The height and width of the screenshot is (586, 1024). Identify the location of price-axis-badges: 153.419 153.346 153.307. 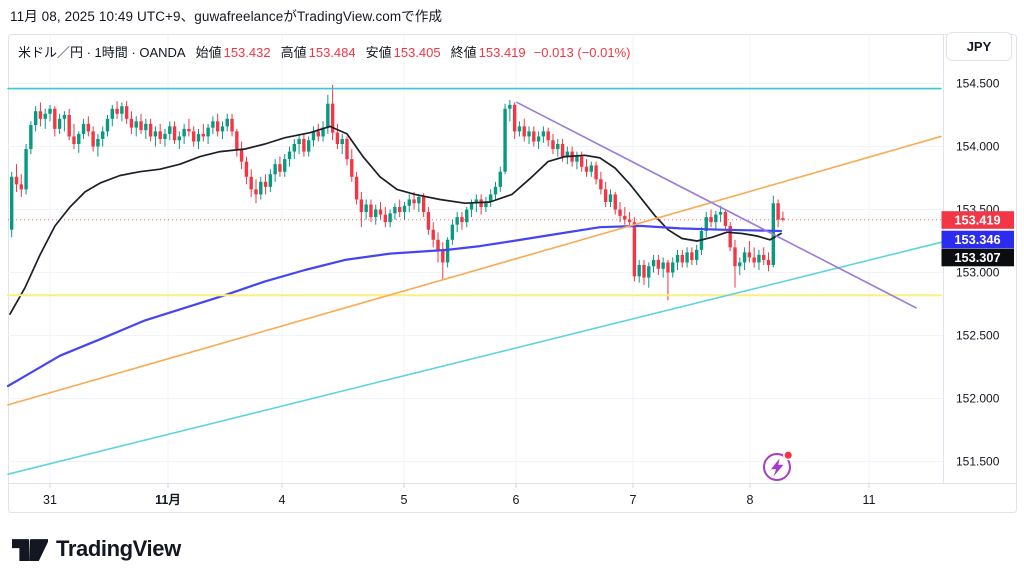
(977, 239).